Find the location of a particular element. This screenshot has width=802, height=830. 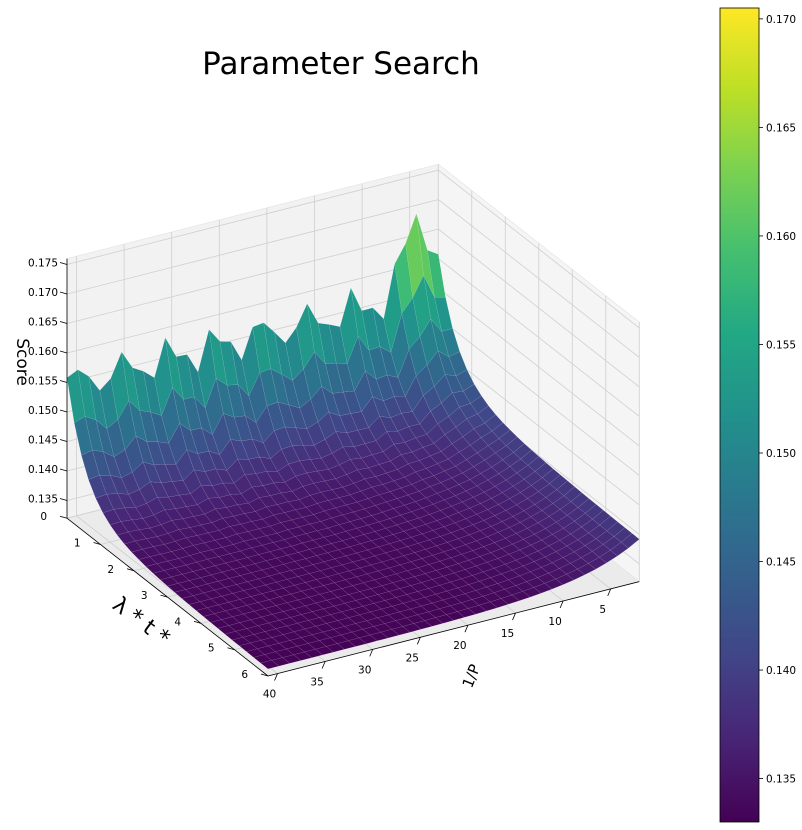

colorbar-tick-label: 0.160 is located at coordinates (781, 237).